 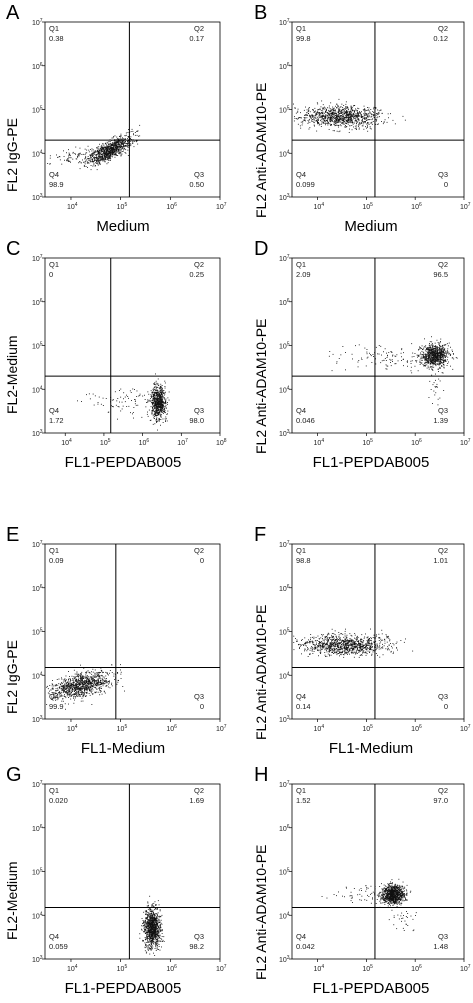 What do you see at coordinates (416, 442) in the screenshot?
I see `x-tick-label: 106` at bounding box center [416, 442].